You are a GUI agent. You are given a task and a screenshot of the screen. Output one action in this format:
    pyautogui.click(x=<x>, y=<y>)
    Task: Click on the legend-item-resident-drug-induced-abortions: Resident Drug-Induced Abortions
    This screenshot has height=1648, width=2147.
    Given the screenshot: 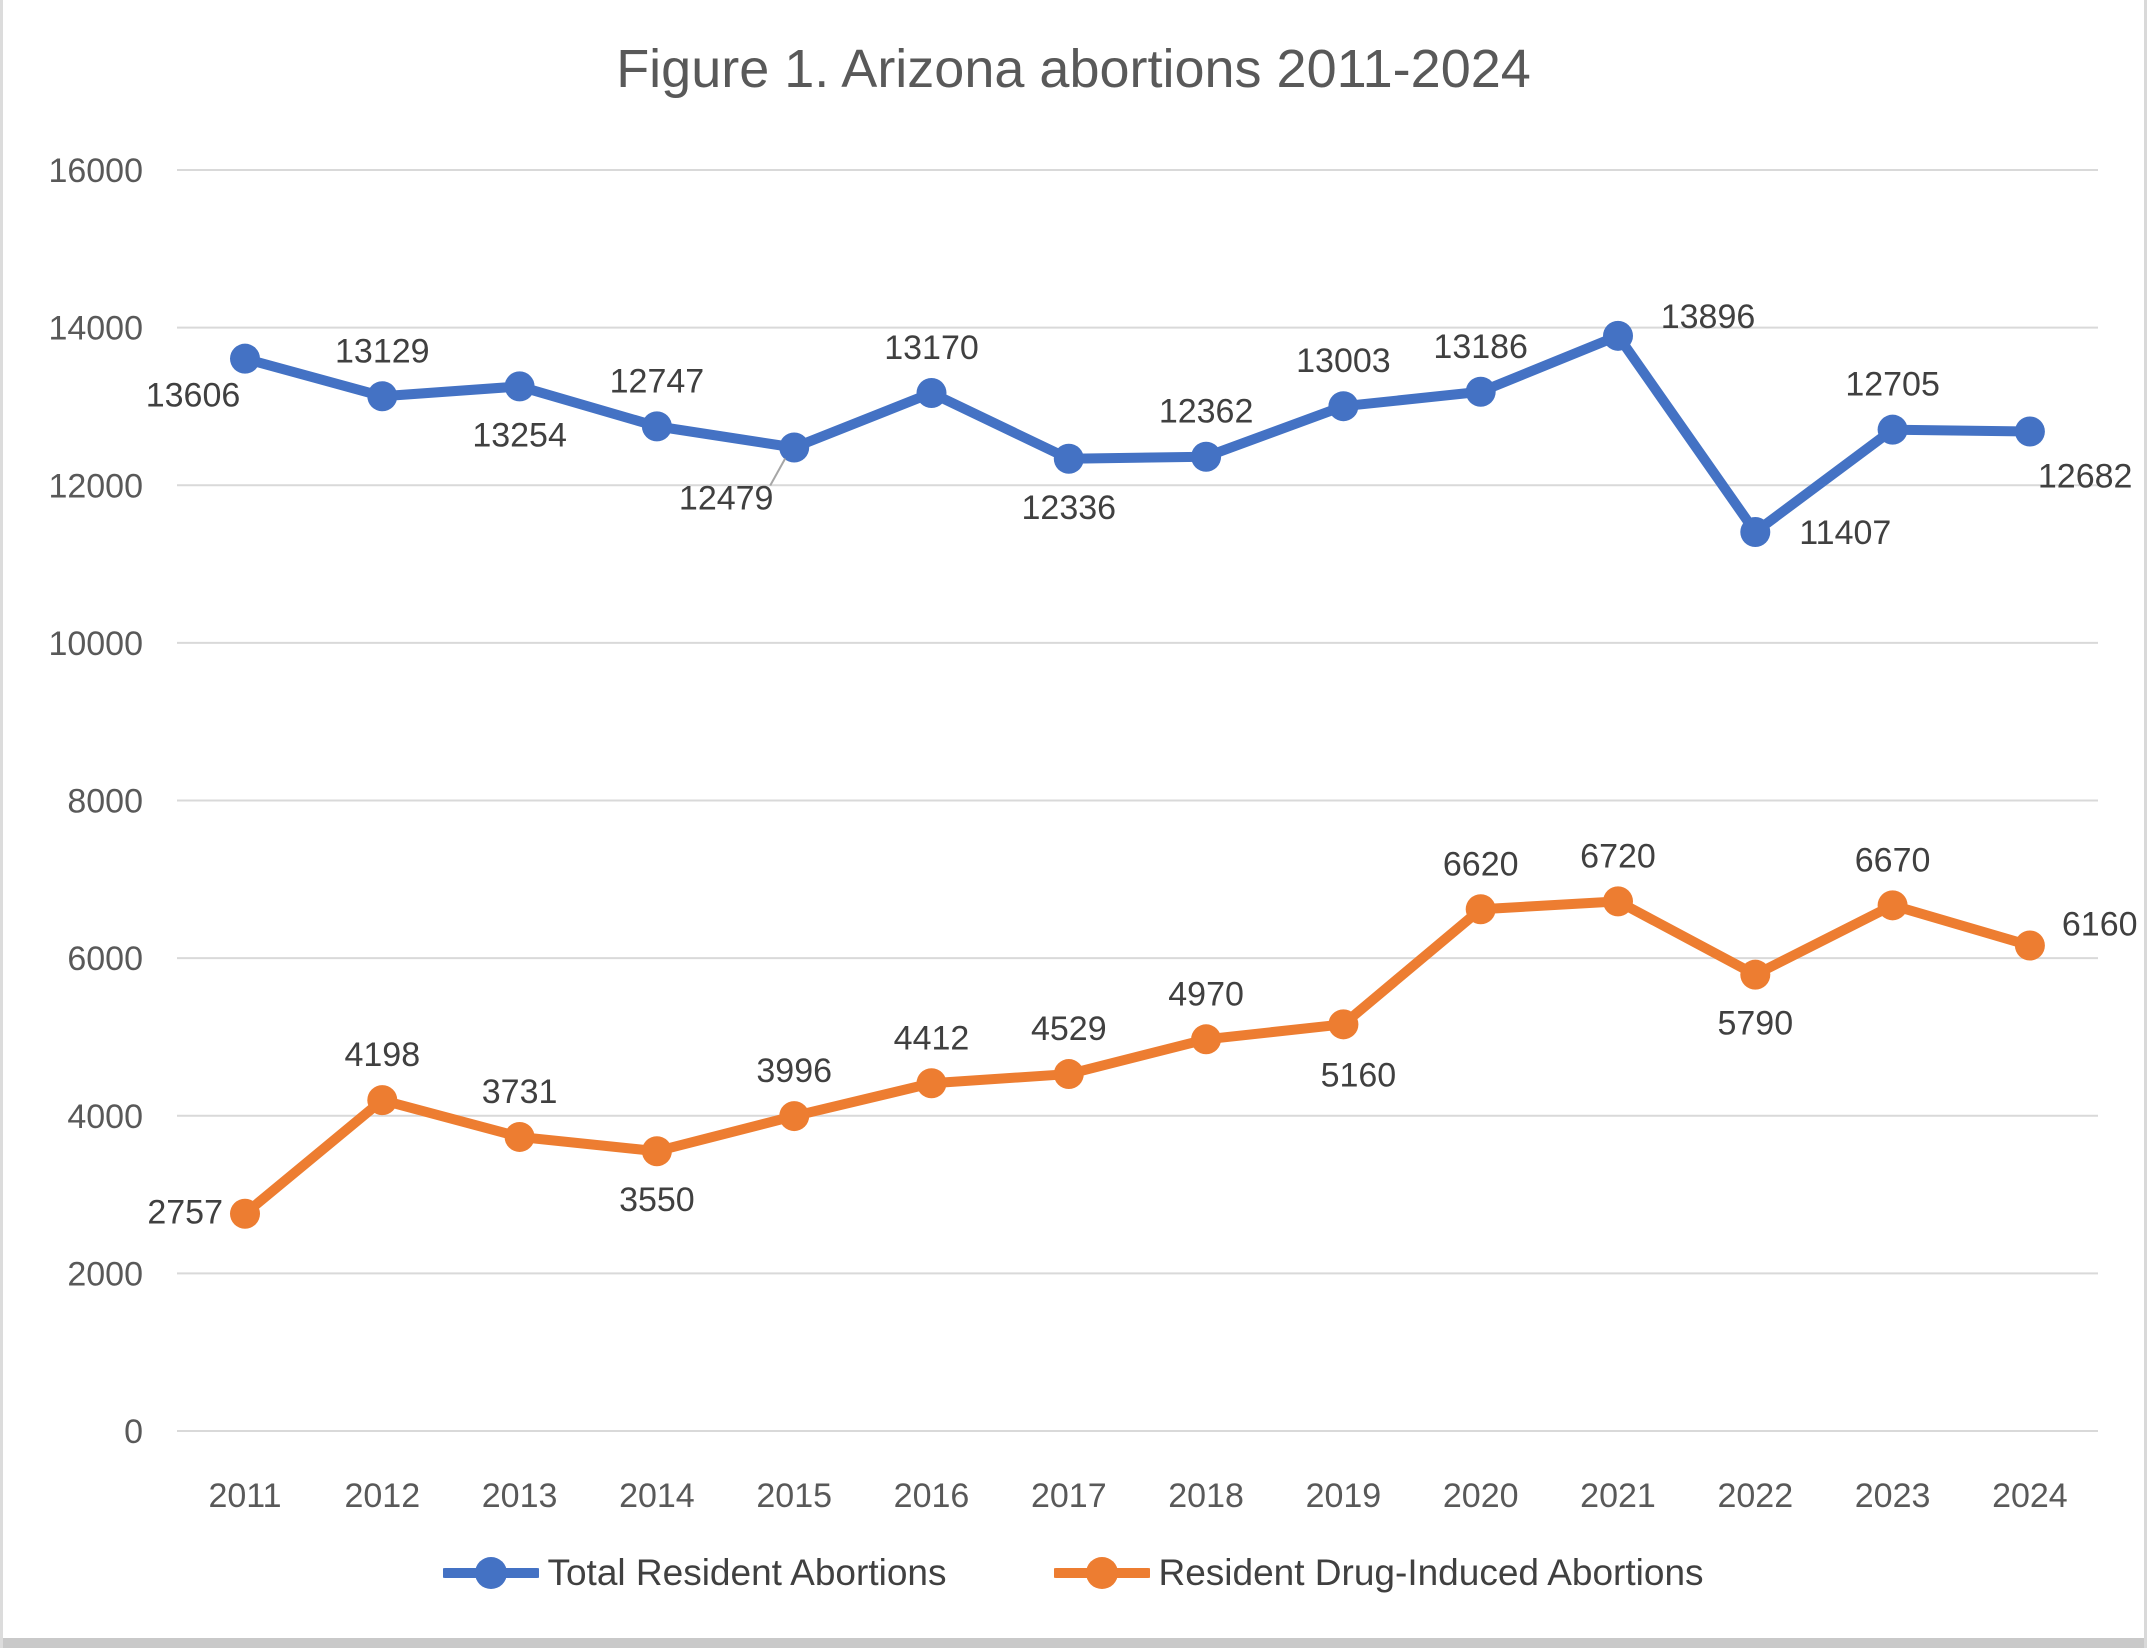 What is the action you would take?
    pyautogui.click(x=1377, y=1573)
    